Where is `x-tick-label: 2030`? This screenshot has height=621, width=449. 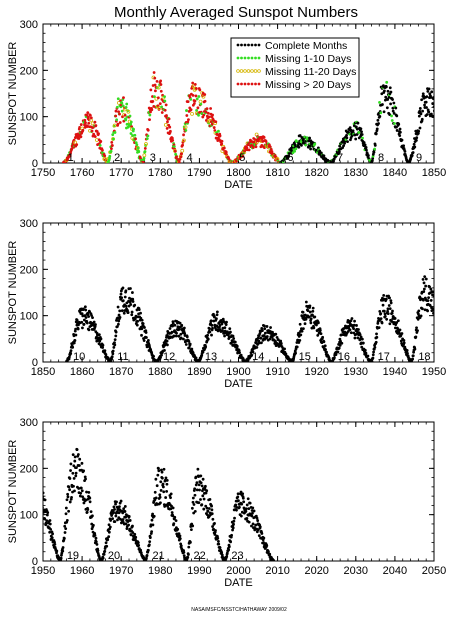
x-tick-label: 2030 is located at coordinates (356, 571).